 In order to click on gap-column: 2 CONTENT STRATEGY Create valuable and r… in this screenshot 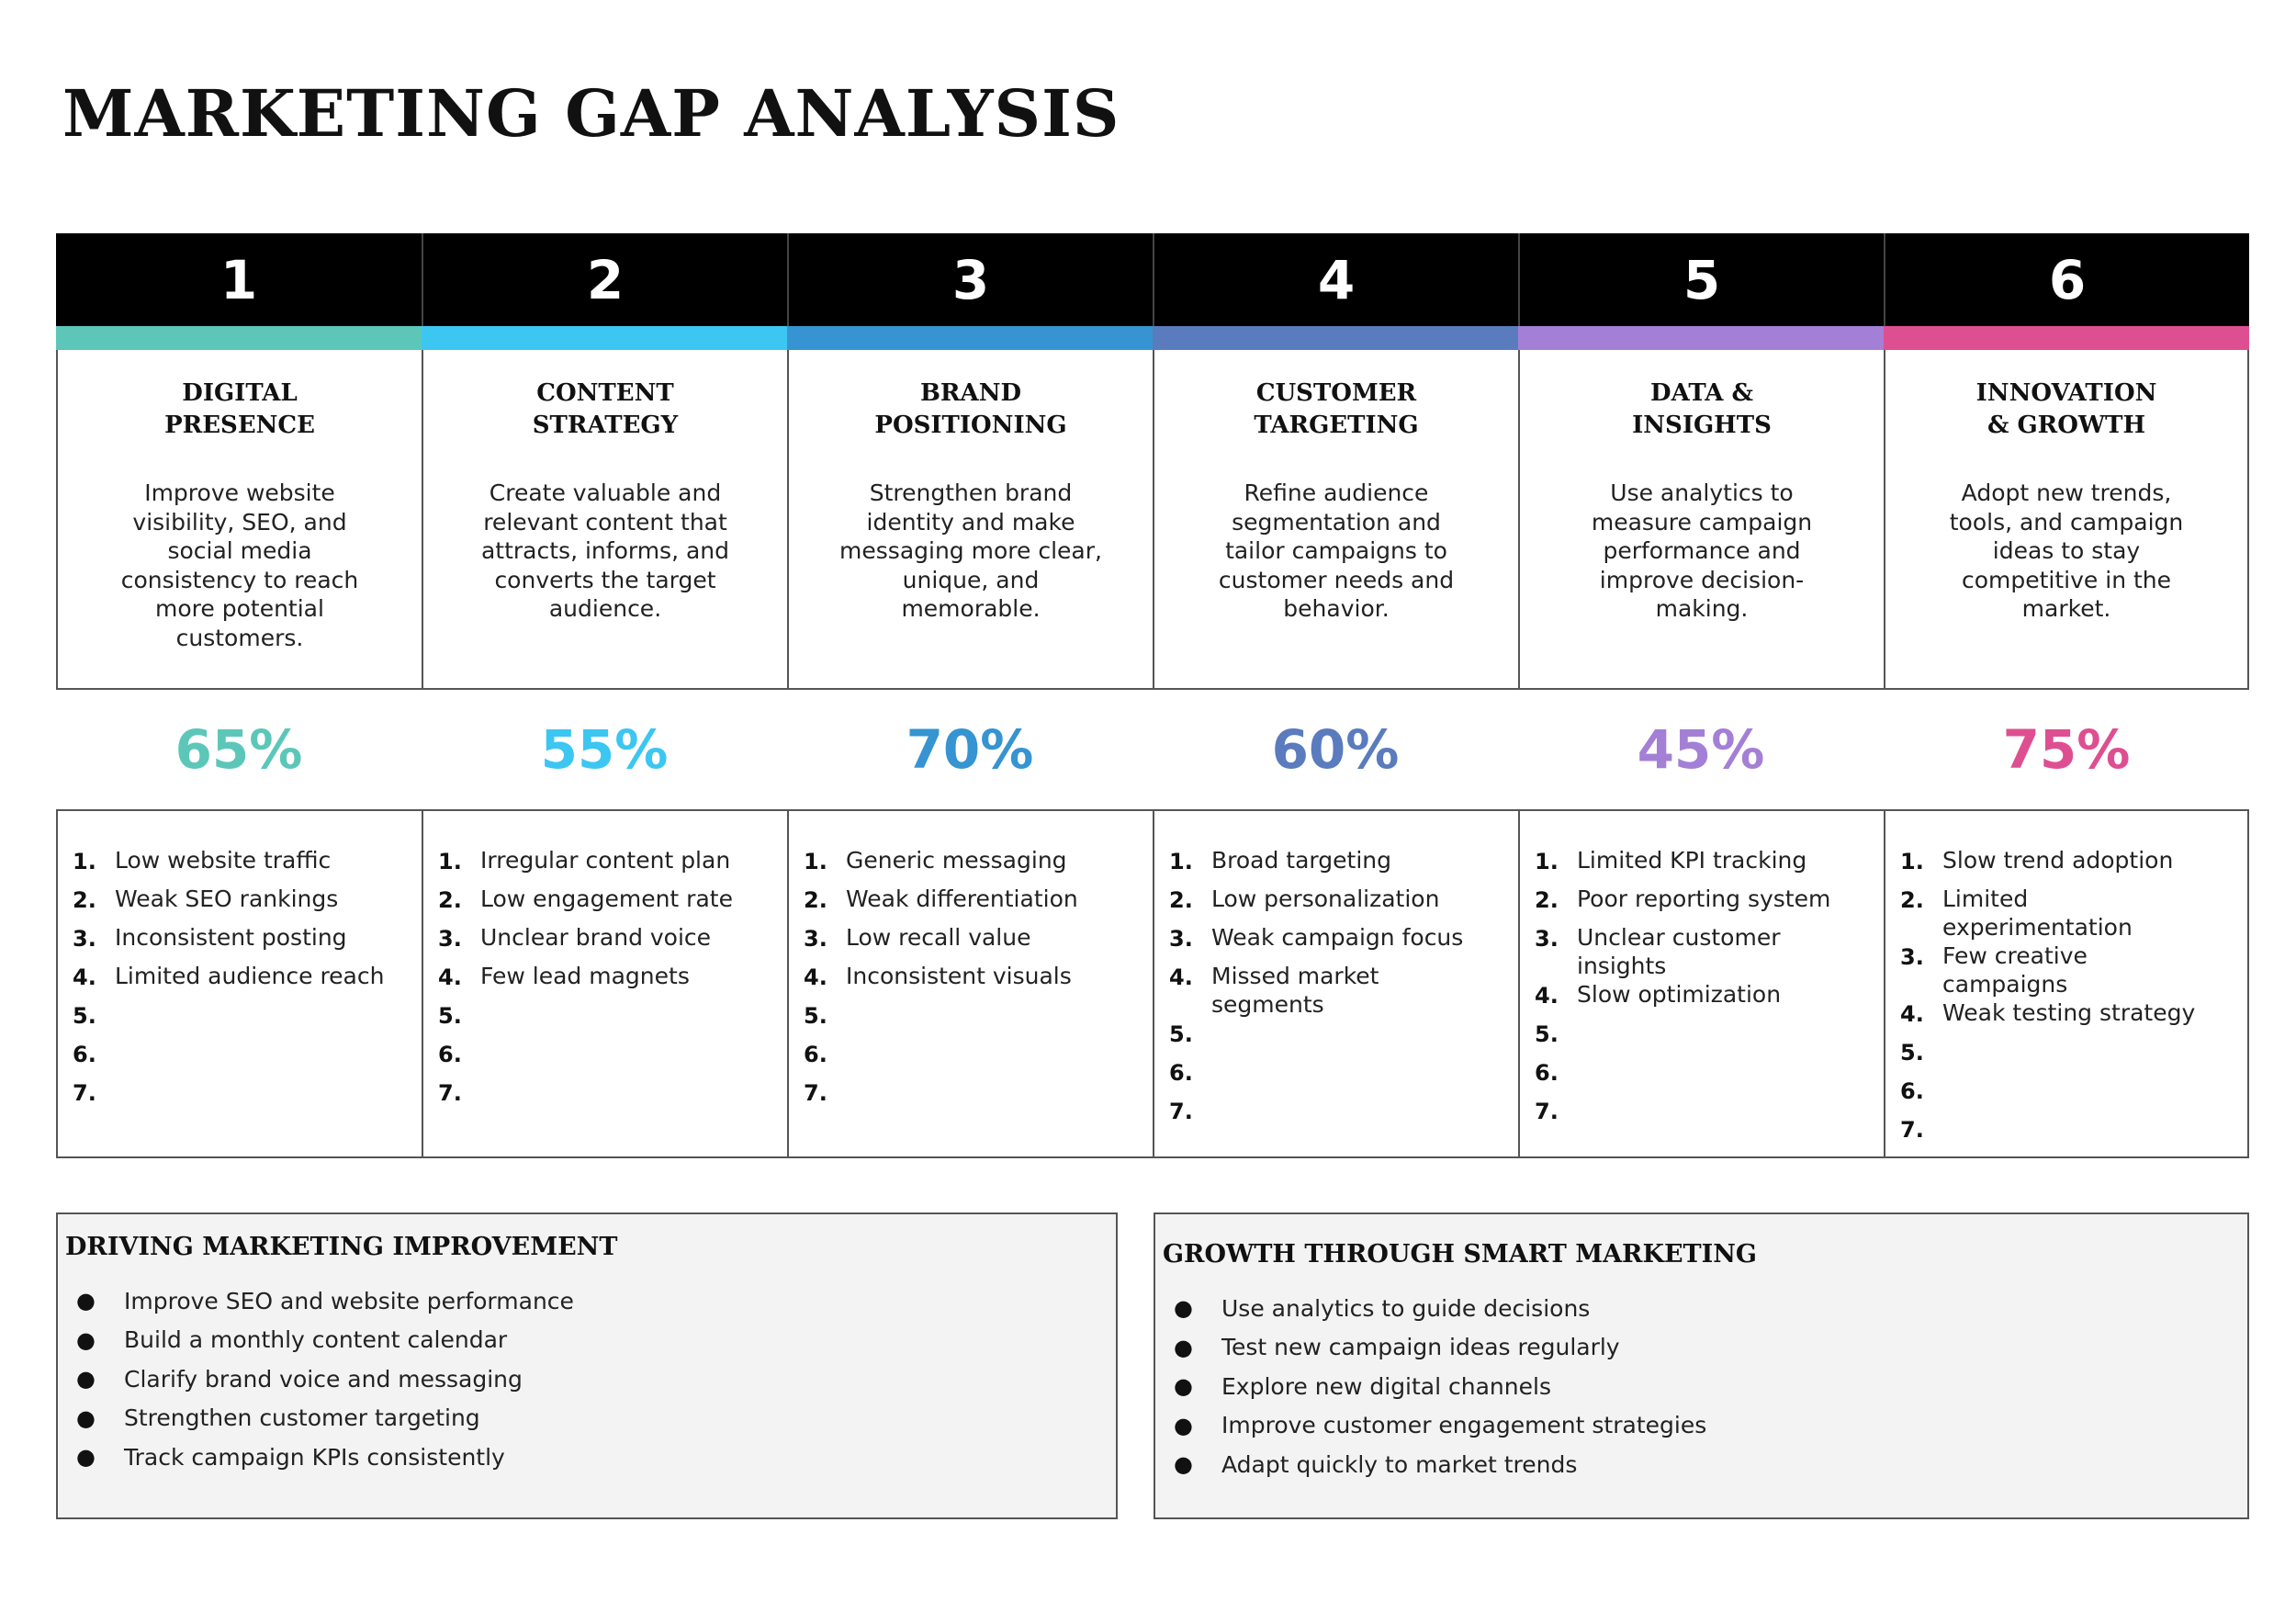, I will do `click(604, 695)`.